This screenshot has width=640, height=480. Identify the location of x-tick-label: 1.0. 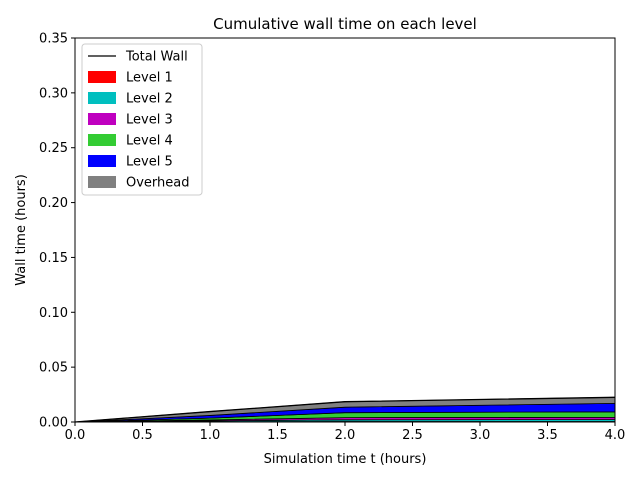
(210, 435).